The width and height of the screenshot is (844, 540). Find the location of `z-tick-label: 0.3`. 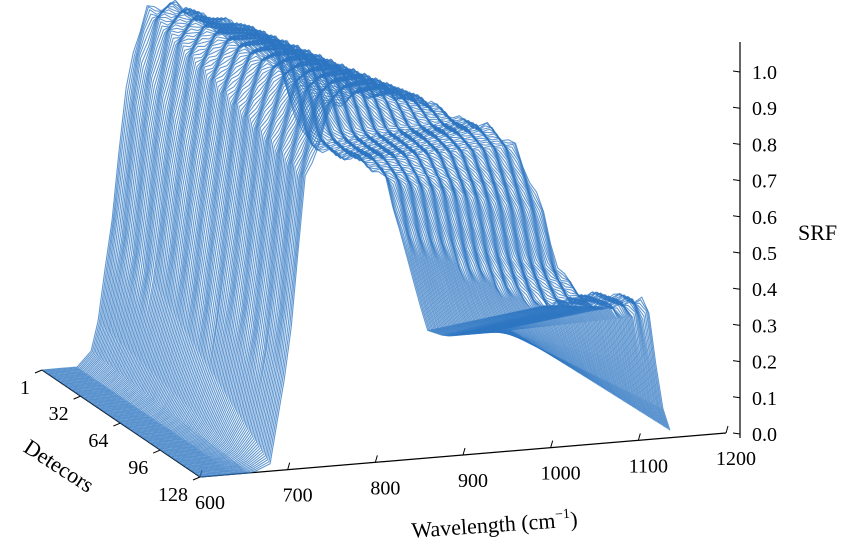

z-tick-label: 0.3 is located at coordinates (764, 326).